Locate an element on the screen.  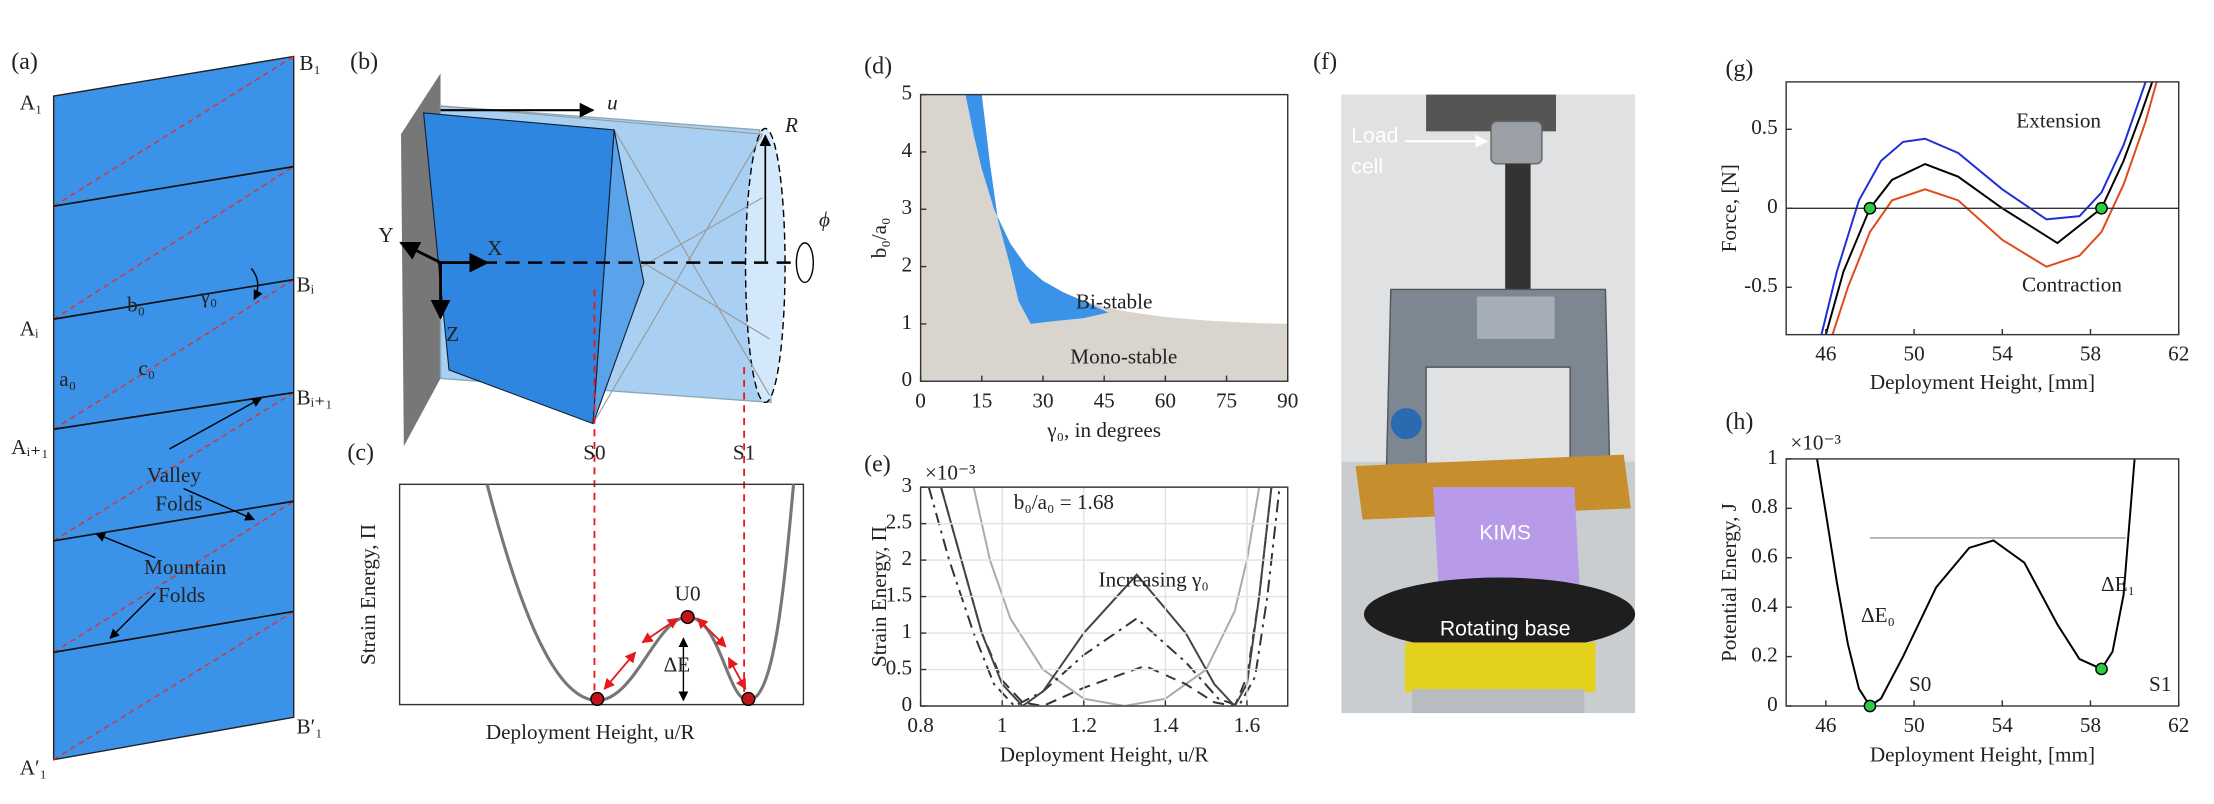
clamp-plate is located at coordinates (1515, 317).